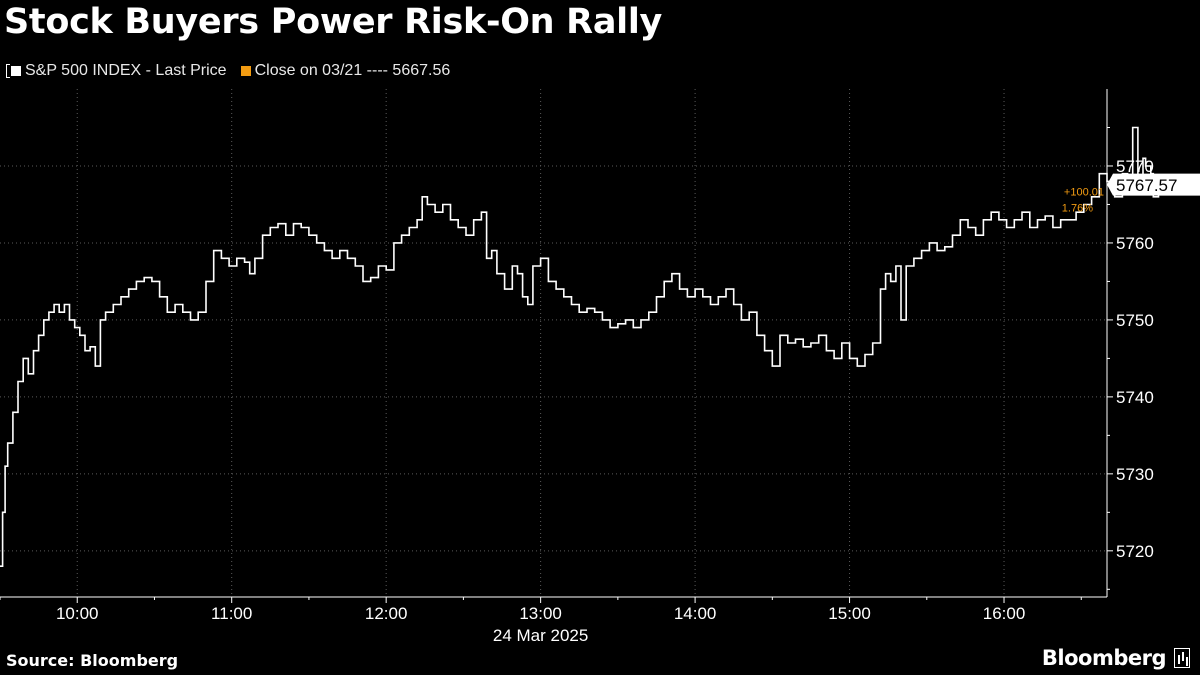  What do you see at coordinates (333, 22) in the screenshot?
I see `chart-title: Stock Buyers Power Risk-On Rally` at bounding box center [333, 22].